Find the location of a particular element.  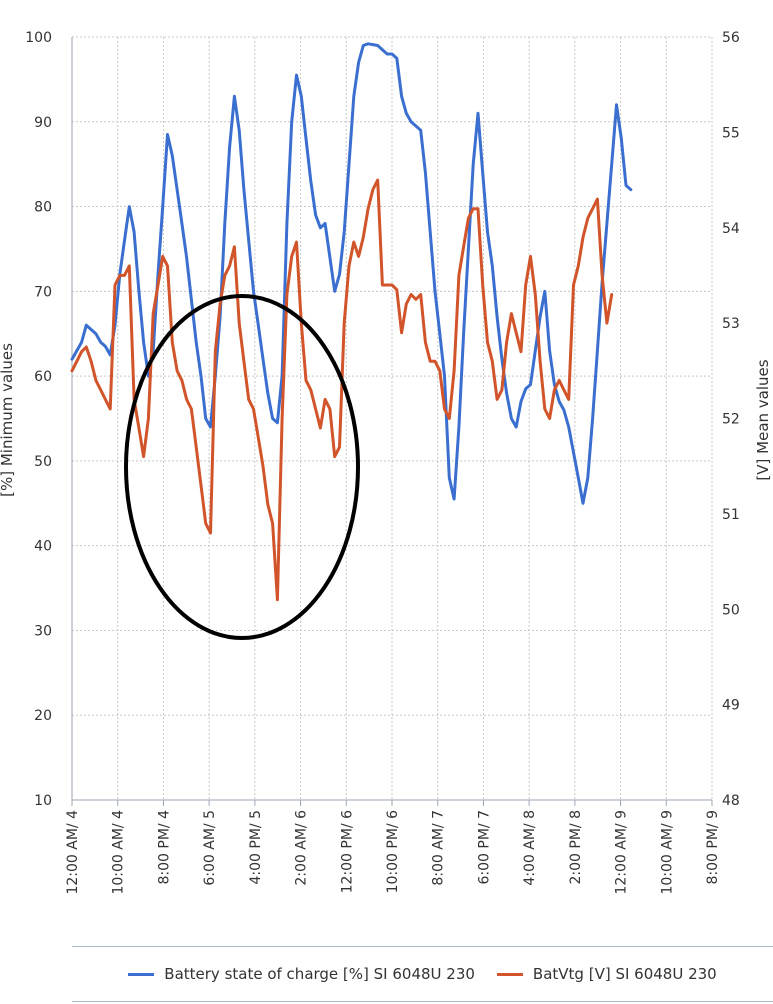

y-left-tick-70: 70 is located at coordinates (43, 292).